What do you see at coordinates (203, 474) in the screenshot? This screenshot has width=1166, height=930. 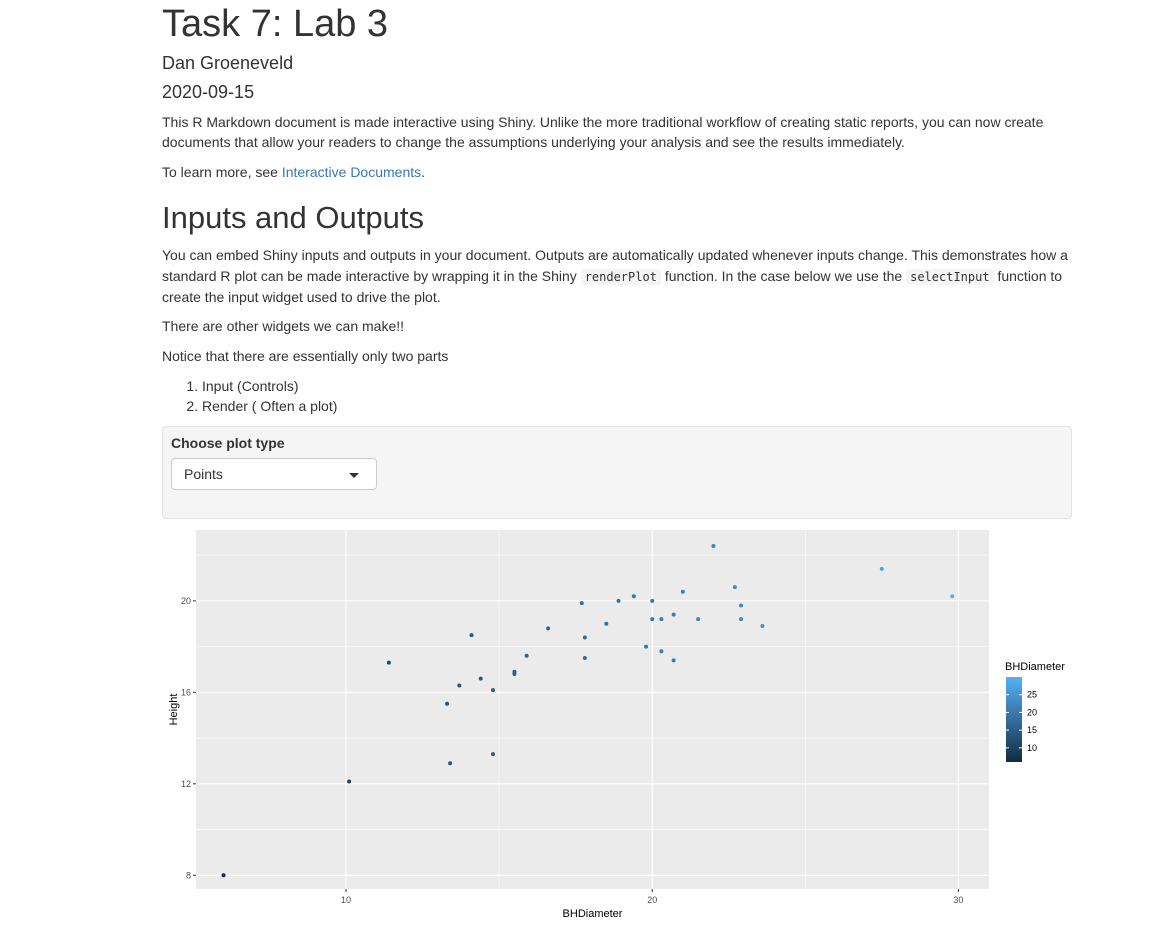 I see `plot-type-selected-value: Points` at bounding box center [203, 474].